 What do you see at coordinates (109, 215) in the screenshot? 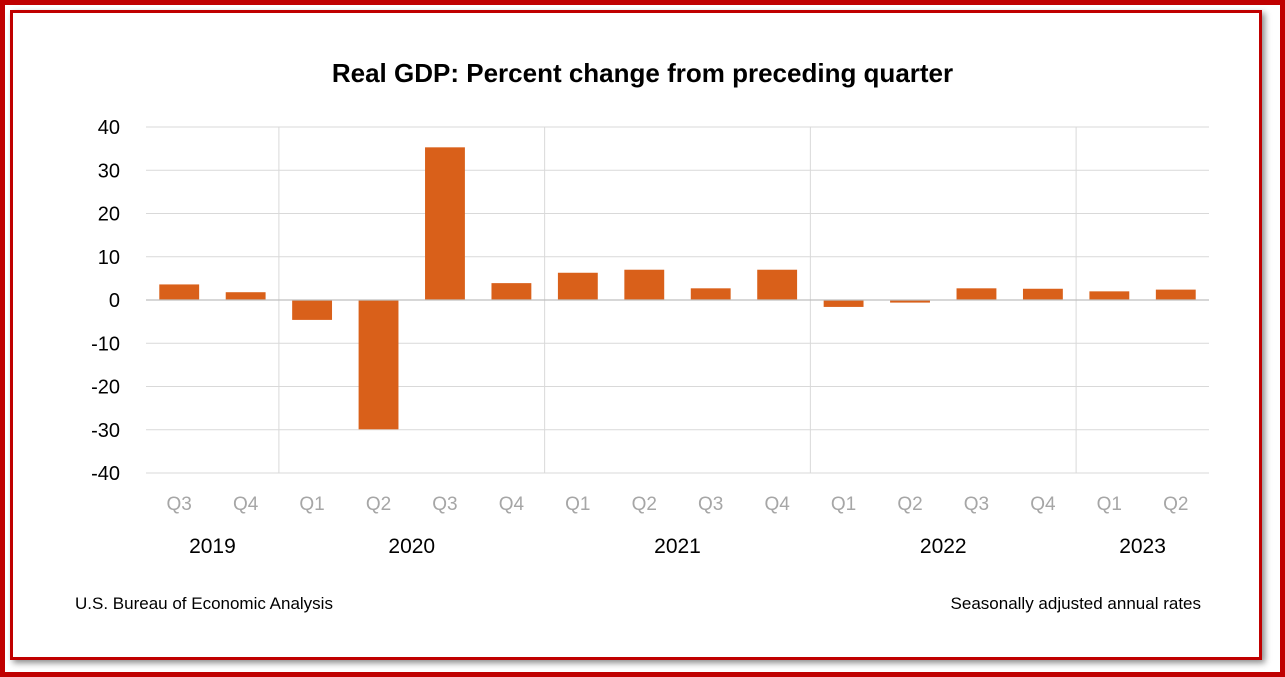
I see `y-tick-label: 20` at bounding box center [109, 215].